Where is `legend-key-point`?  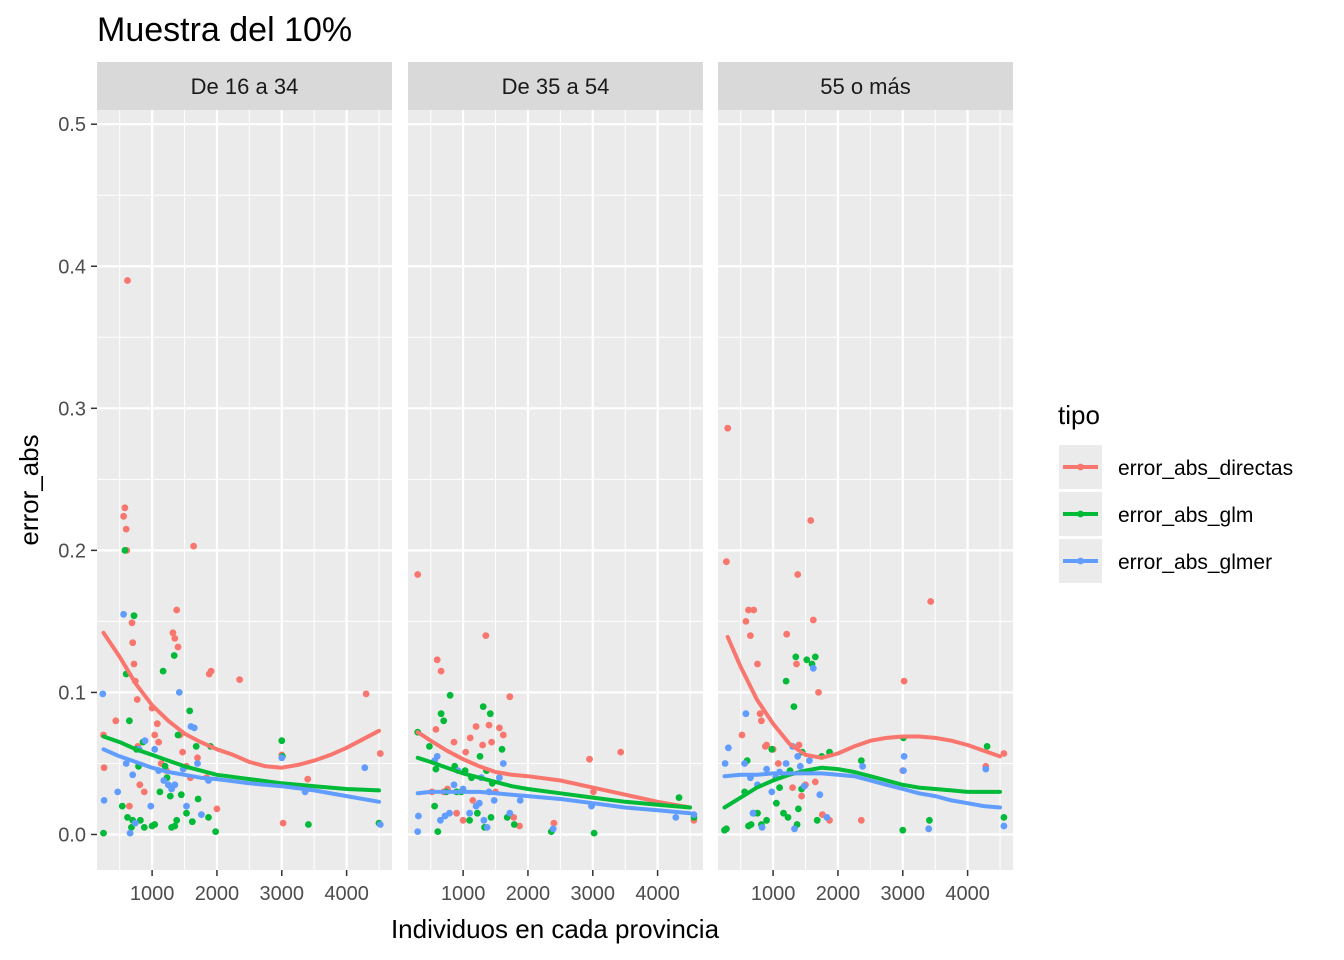 legend-key-point is located at coordinates (1080, 561).